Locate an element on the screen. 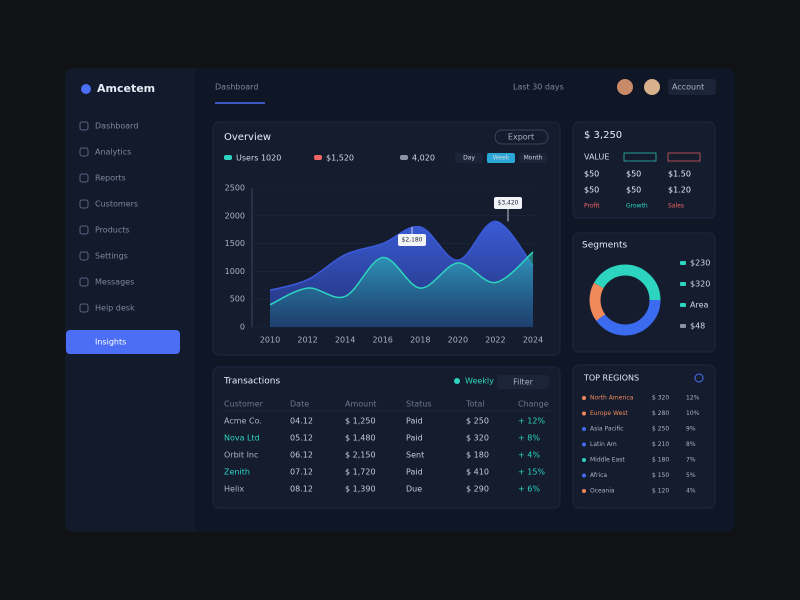  toggle-label: Week is located at coordinates (501, 158).